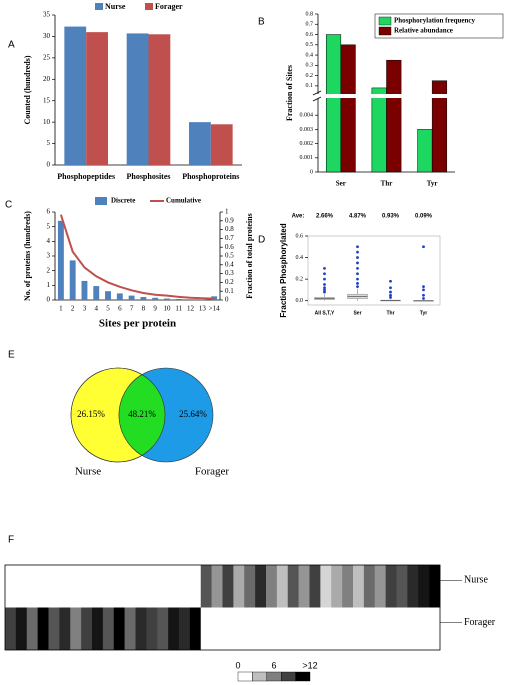  I want to click on y-tick-label: 0.0, so click(300, 301).